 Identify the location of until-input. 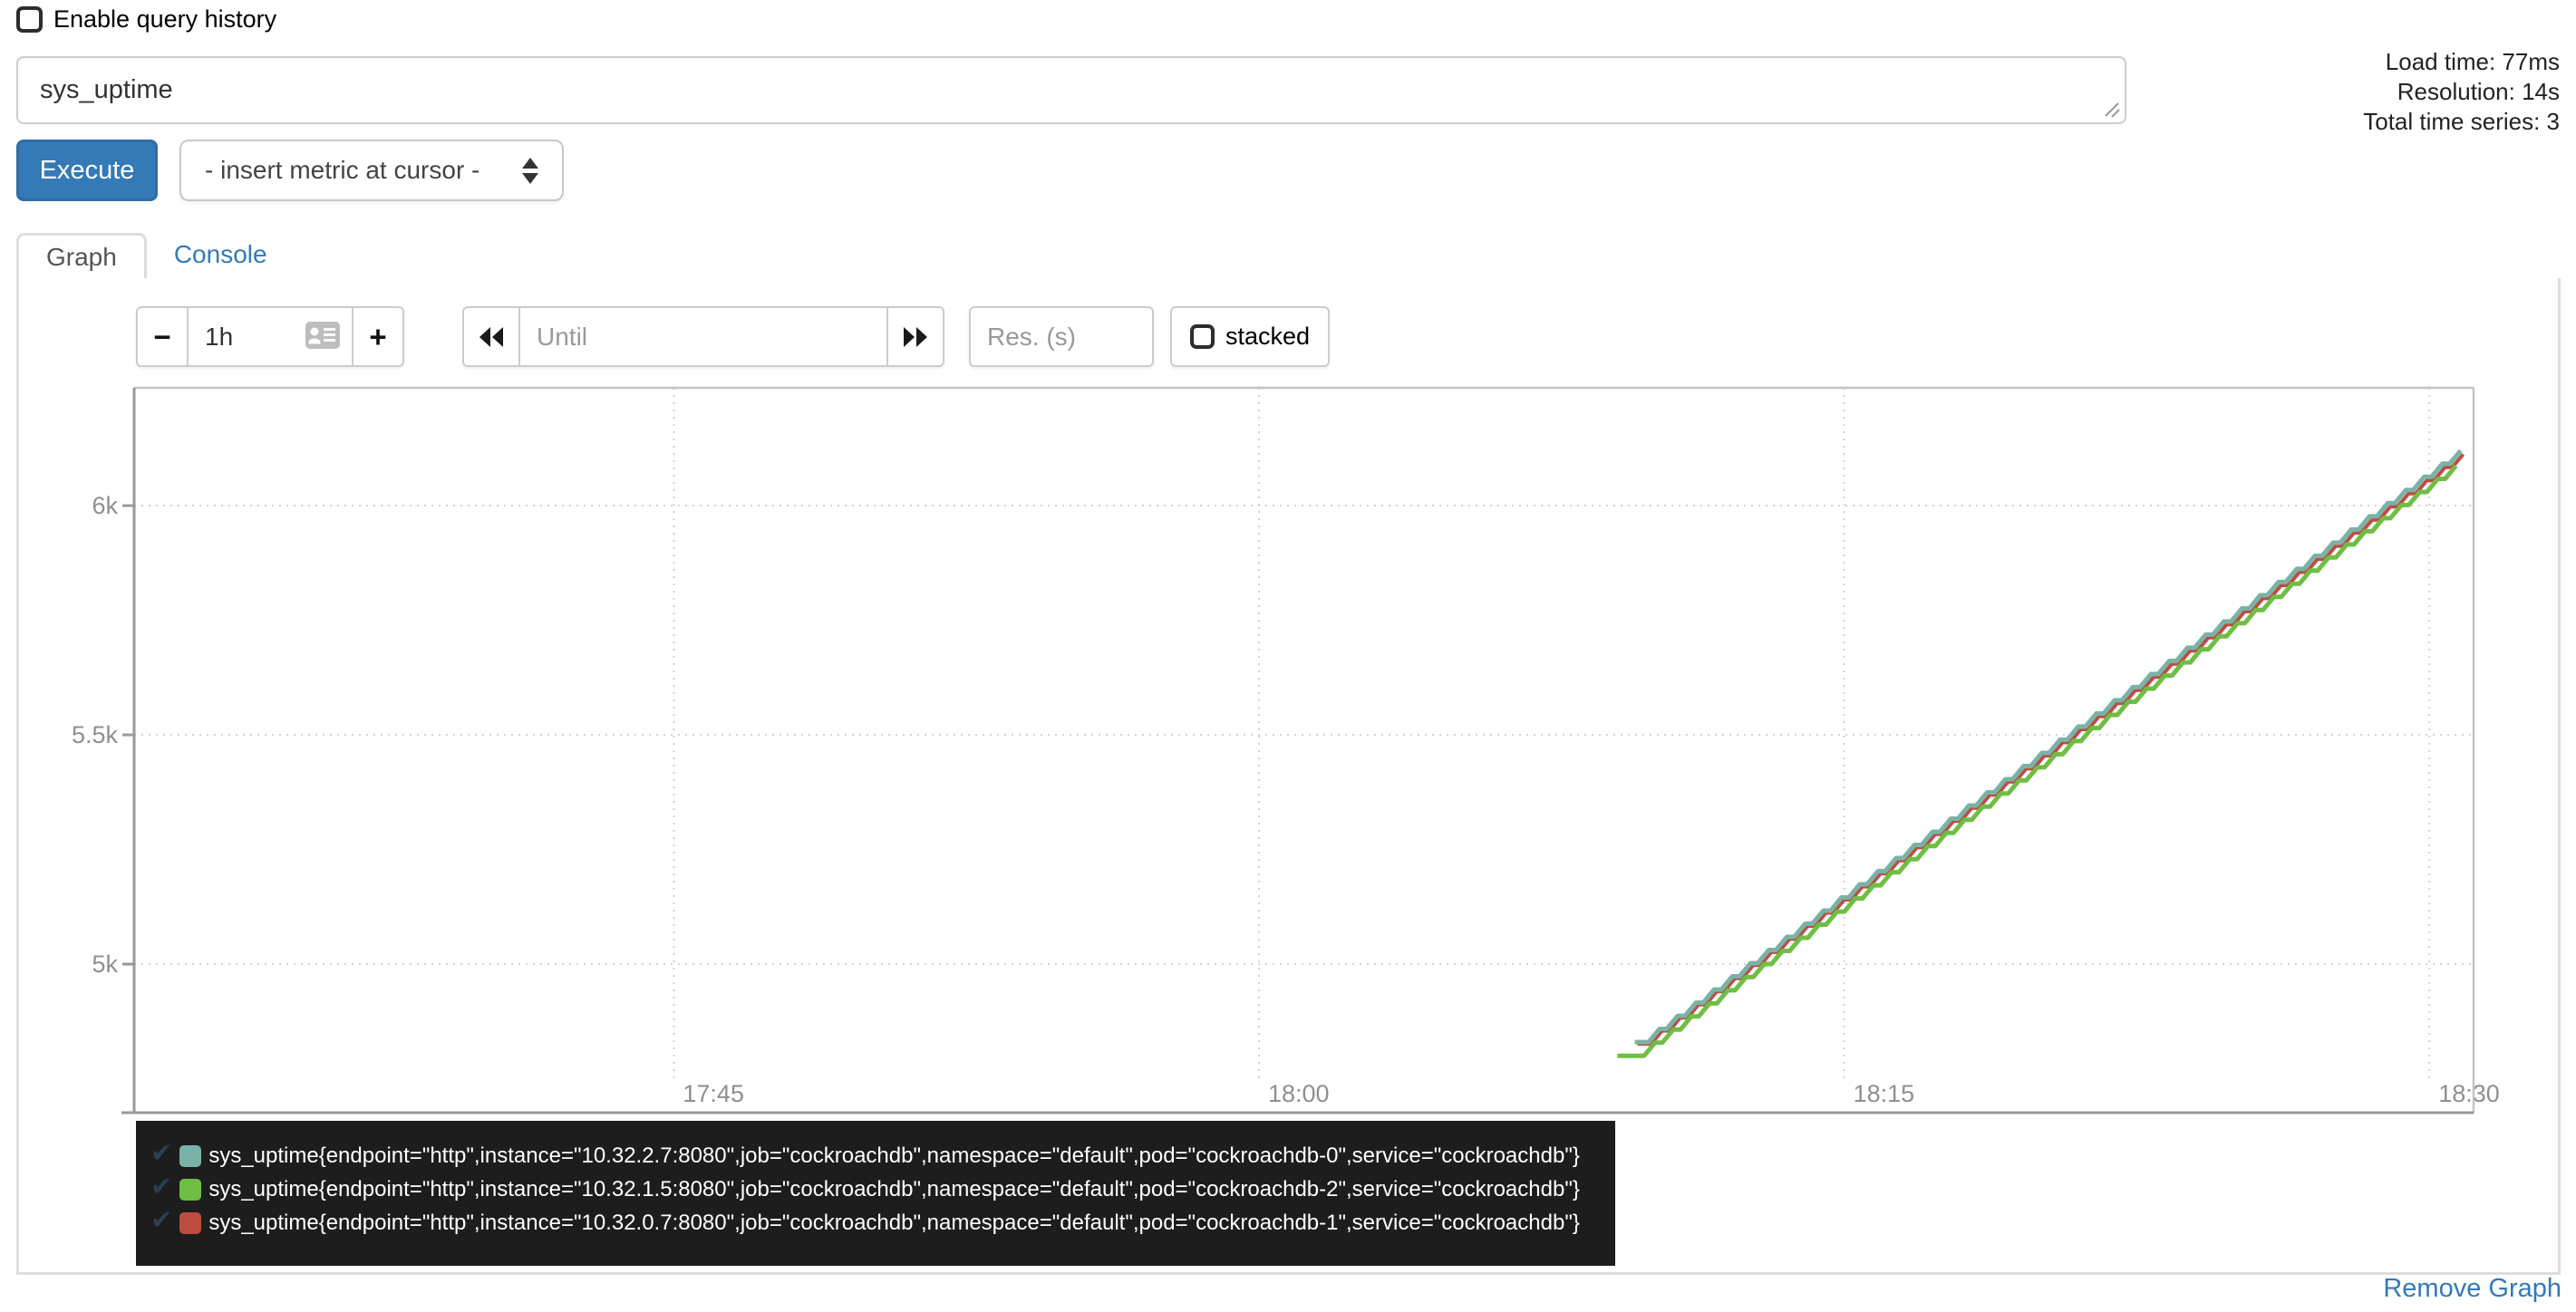
(703, 337).